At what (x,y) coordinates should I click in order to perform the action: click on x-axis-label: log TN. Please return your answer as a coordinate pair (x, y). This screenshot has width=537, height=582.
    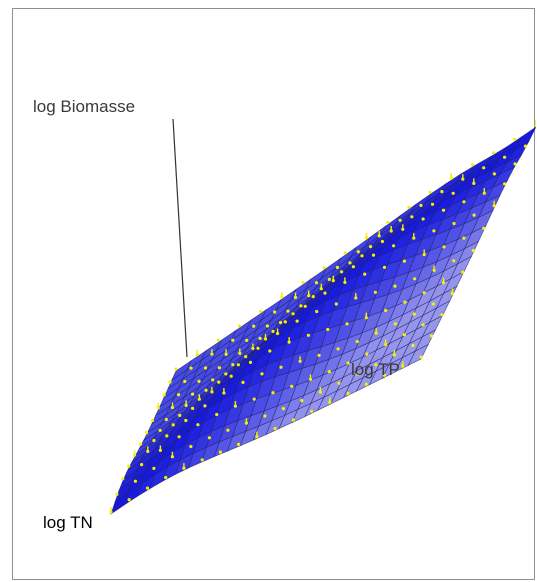
    Looking at the image, I should click on (68, 522).